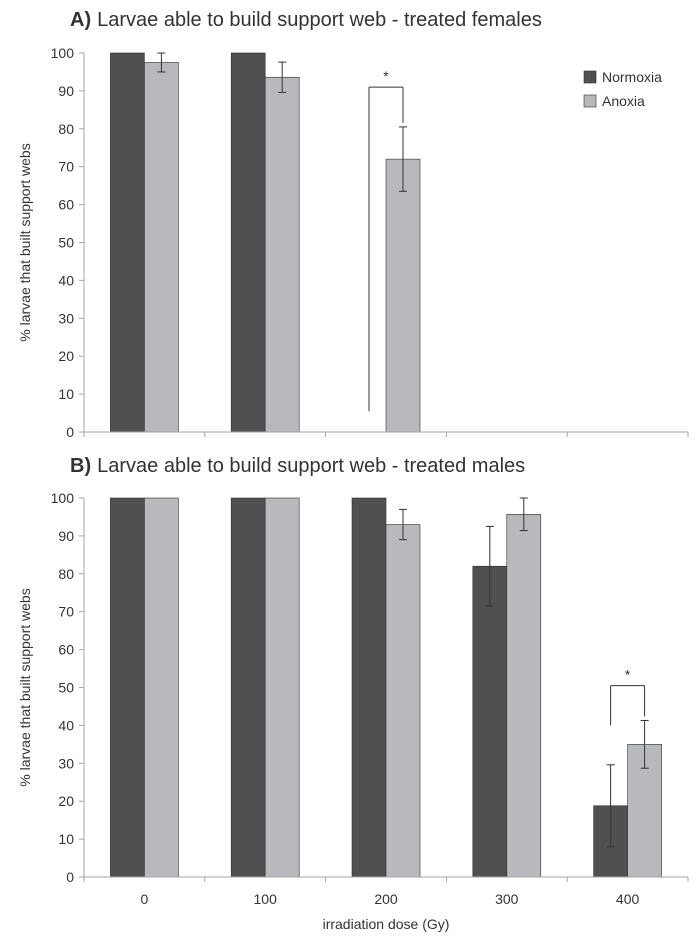 This screenshot has height=942, width=697. What do you see at coordinates (628, 899) in the screenshot?
I see `x-tick-label: 400` at bounding box center [628, 899].